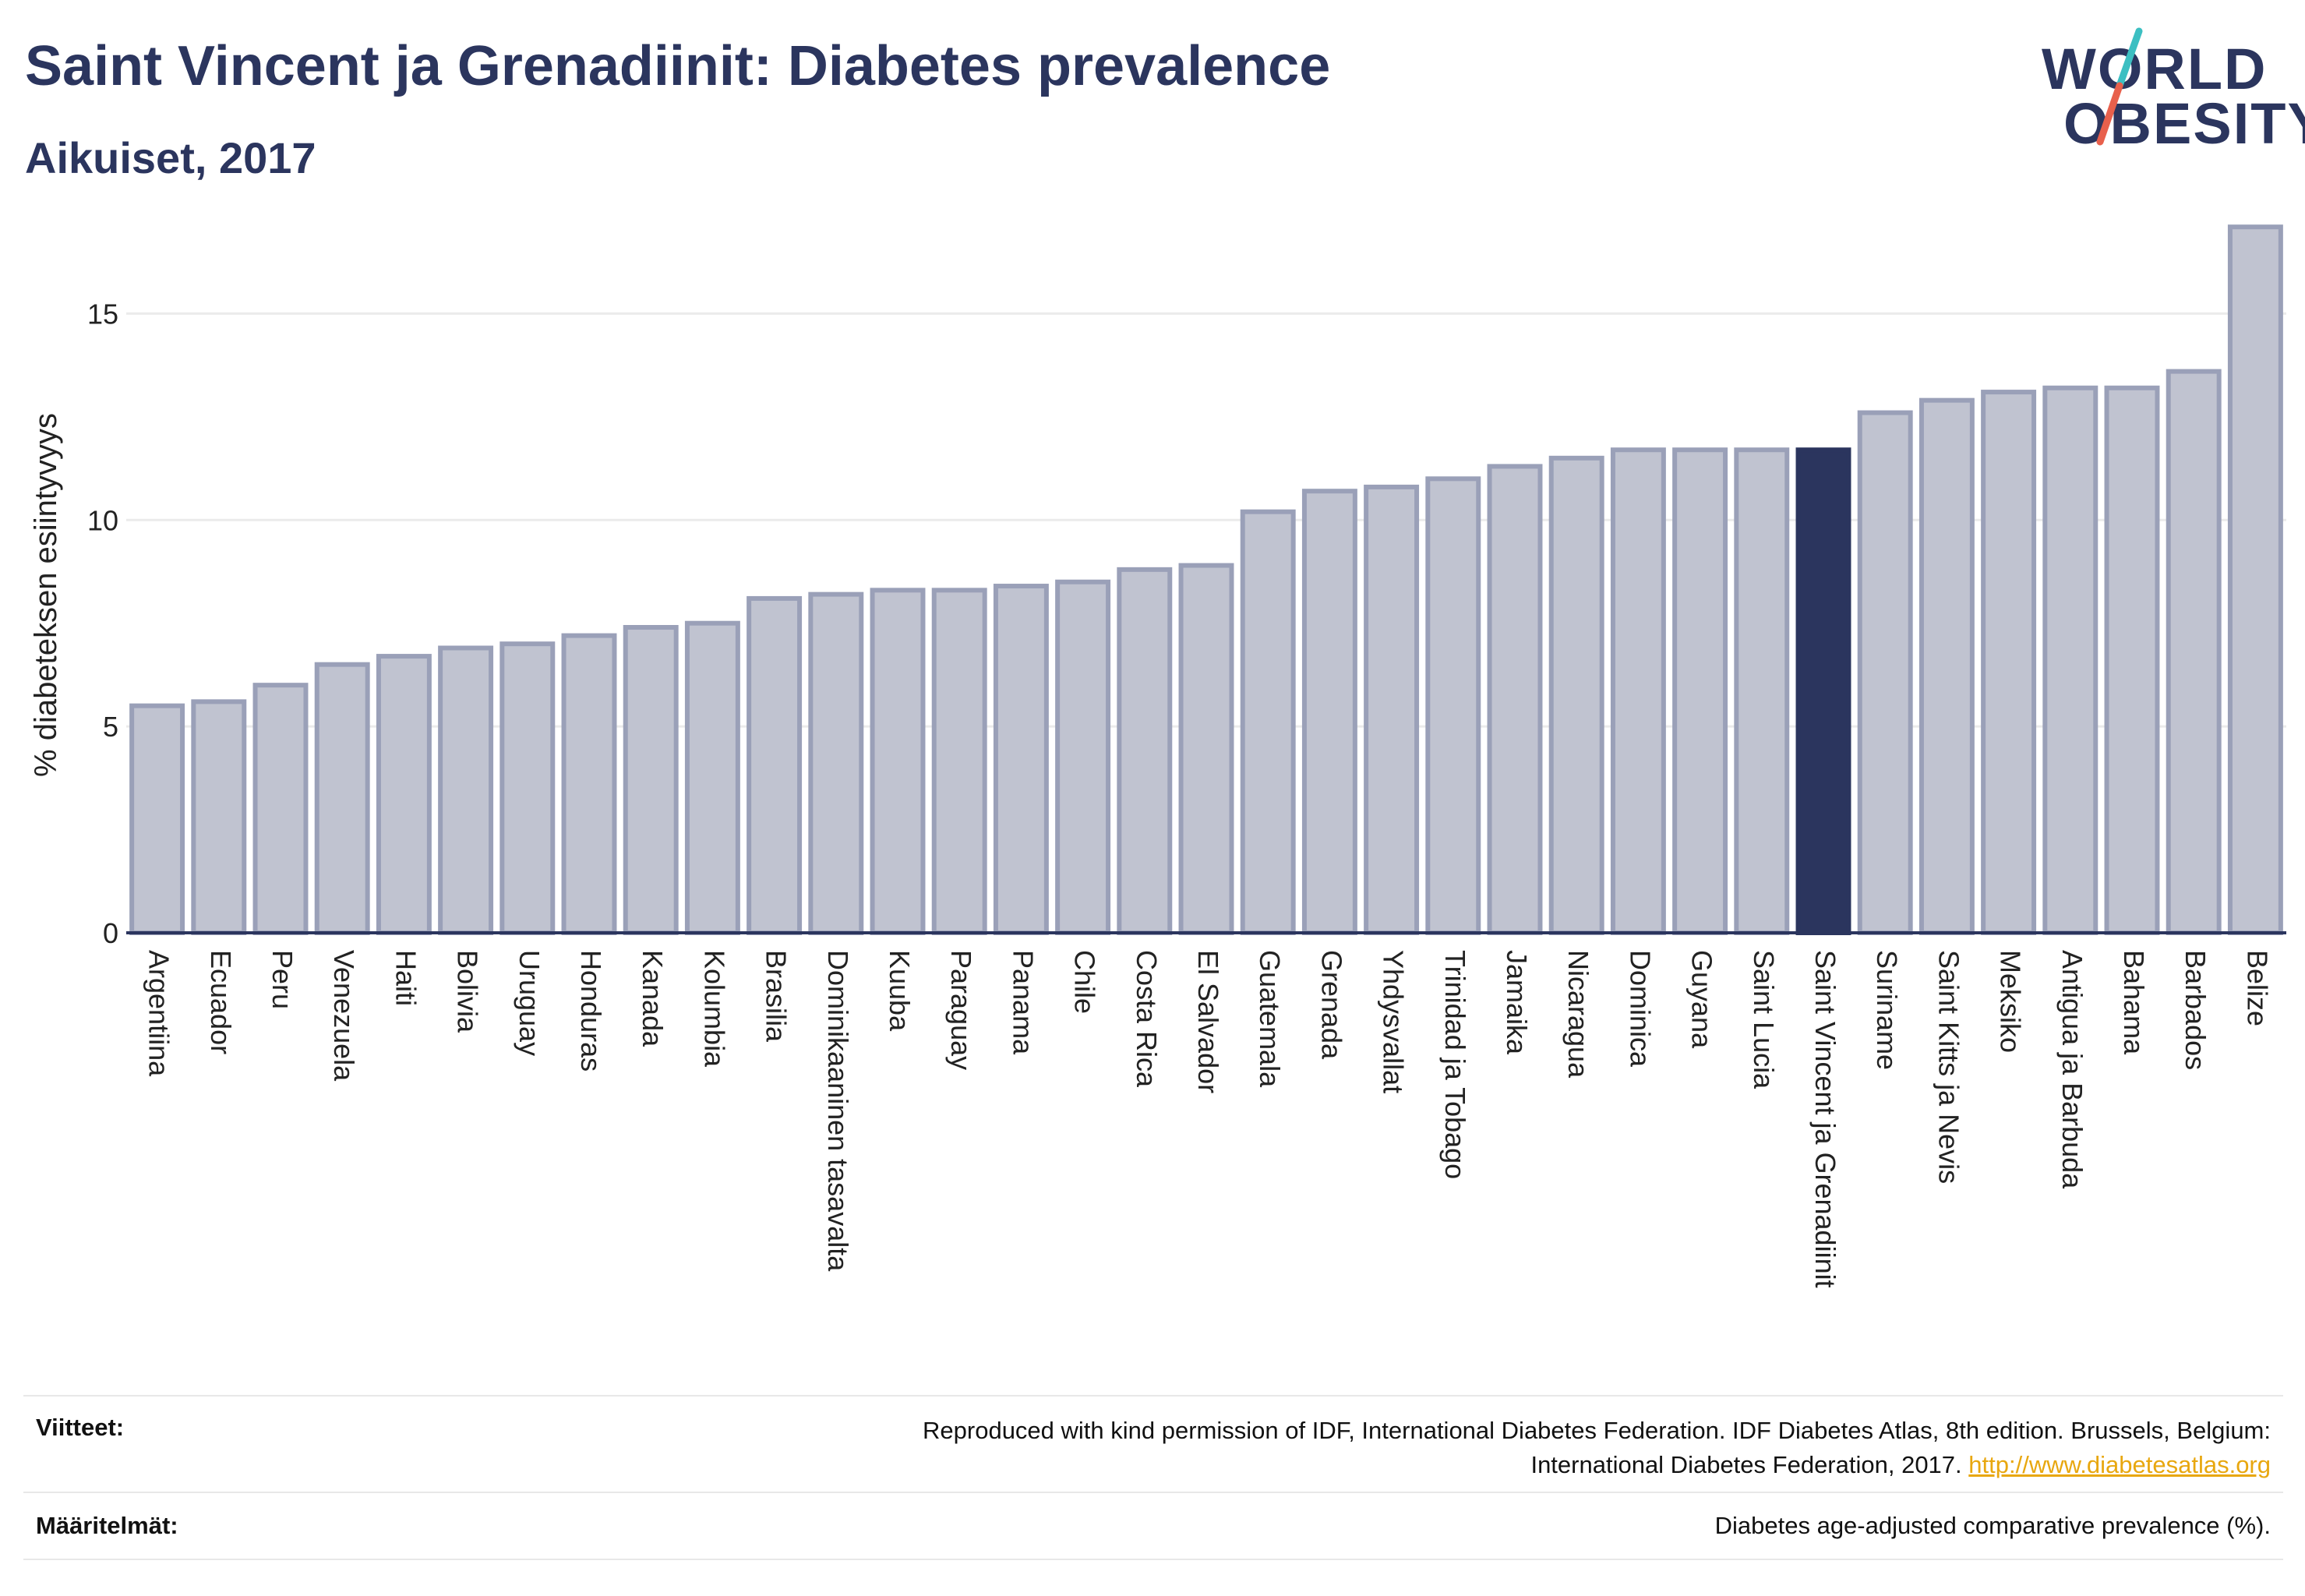  I want to click on logo-line-1: WORLD, so click(2155, 69).